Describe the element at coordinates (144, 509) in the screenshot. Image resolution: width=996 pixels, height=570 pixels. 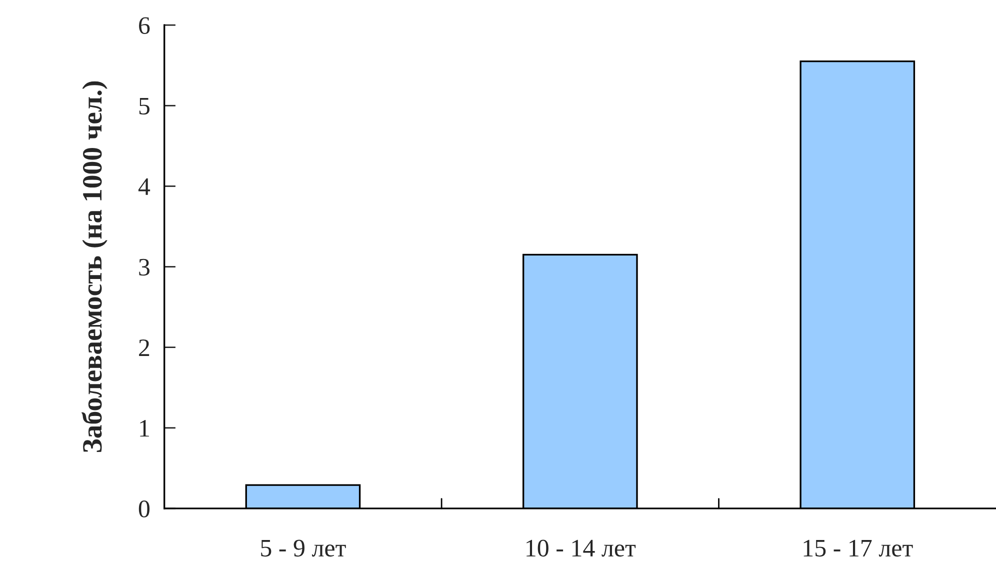
I see `y-tick-label: 0` at that location.